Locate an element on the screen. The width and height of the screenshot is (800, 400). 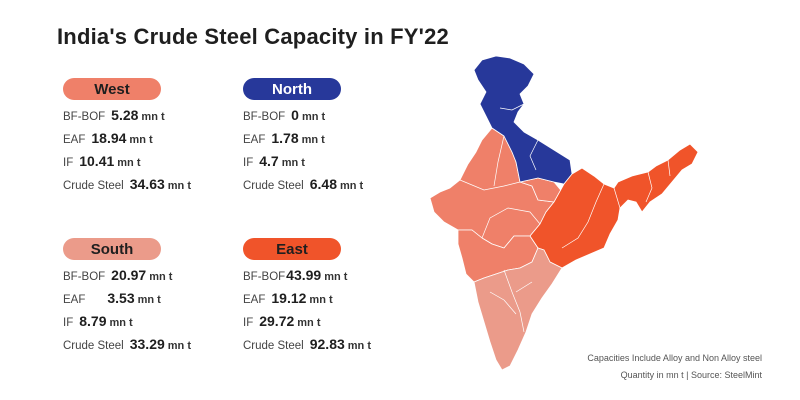
row-value: 0 is located at coordinates (295, 115).